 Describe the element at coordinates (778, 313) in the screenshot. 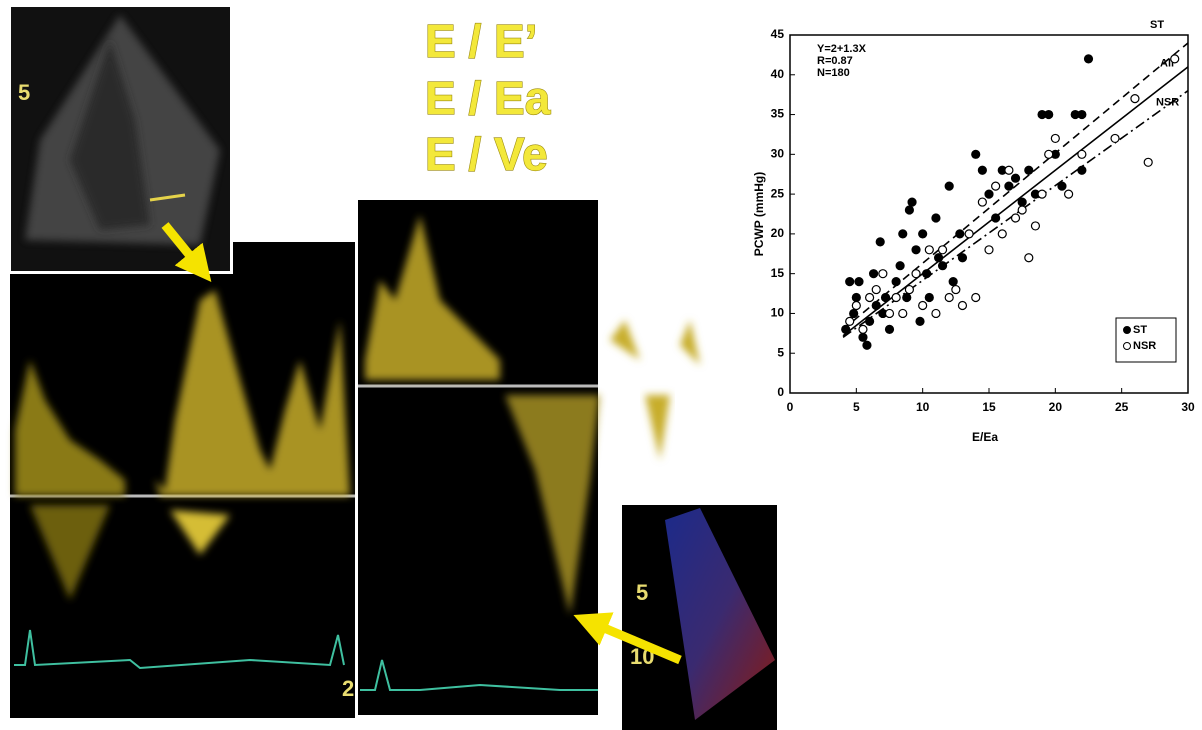

I see `y-tick-label: 10` at that location.